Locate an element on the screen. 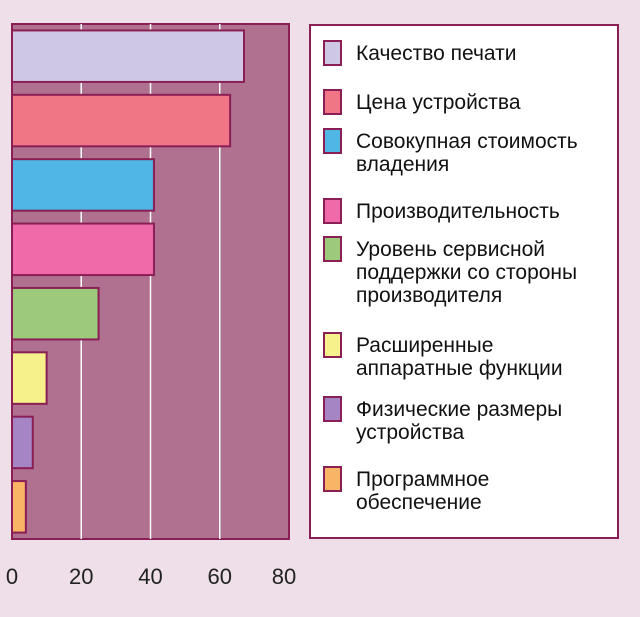 This screenshot has width=640, height=617. x-tick-label: 40 is located at coordinates (150, 576).